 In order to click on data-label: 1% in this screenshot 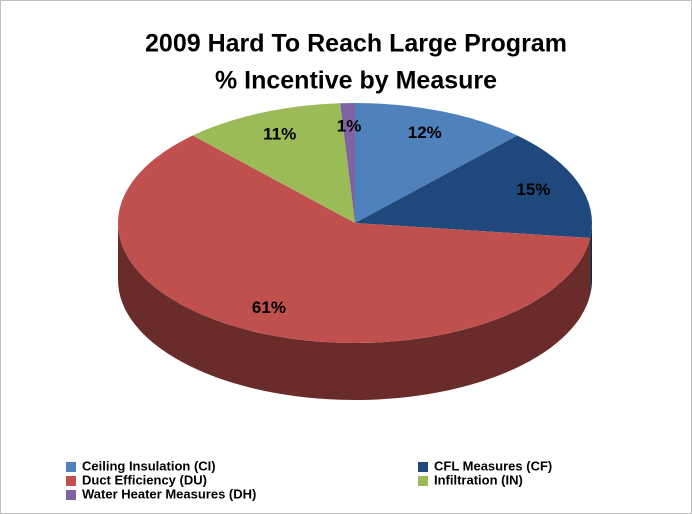, I will do `click(349, 126)`.